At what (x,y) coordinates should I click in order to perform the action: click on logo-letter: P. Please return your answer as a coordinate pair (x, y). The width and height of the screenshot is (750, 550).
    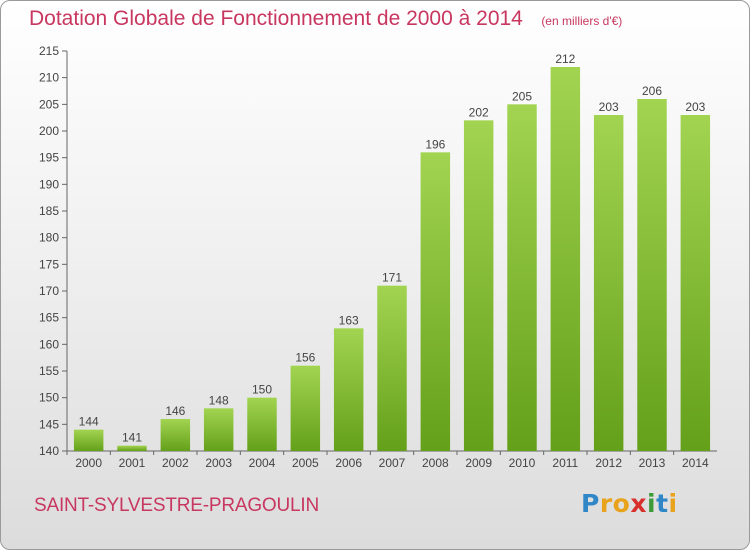
    Looking at the image, I should click on (590, 503).